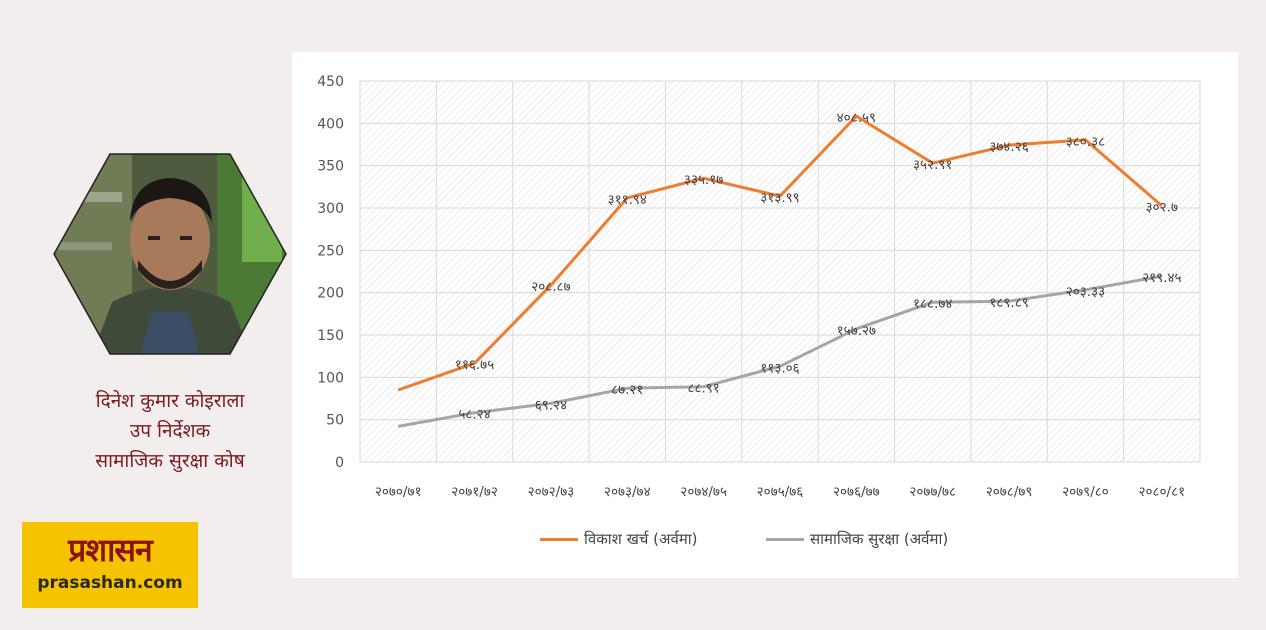 The image size is (1266, 630). I want to click on logo-domain: prasashan.com, so click(110, 583).